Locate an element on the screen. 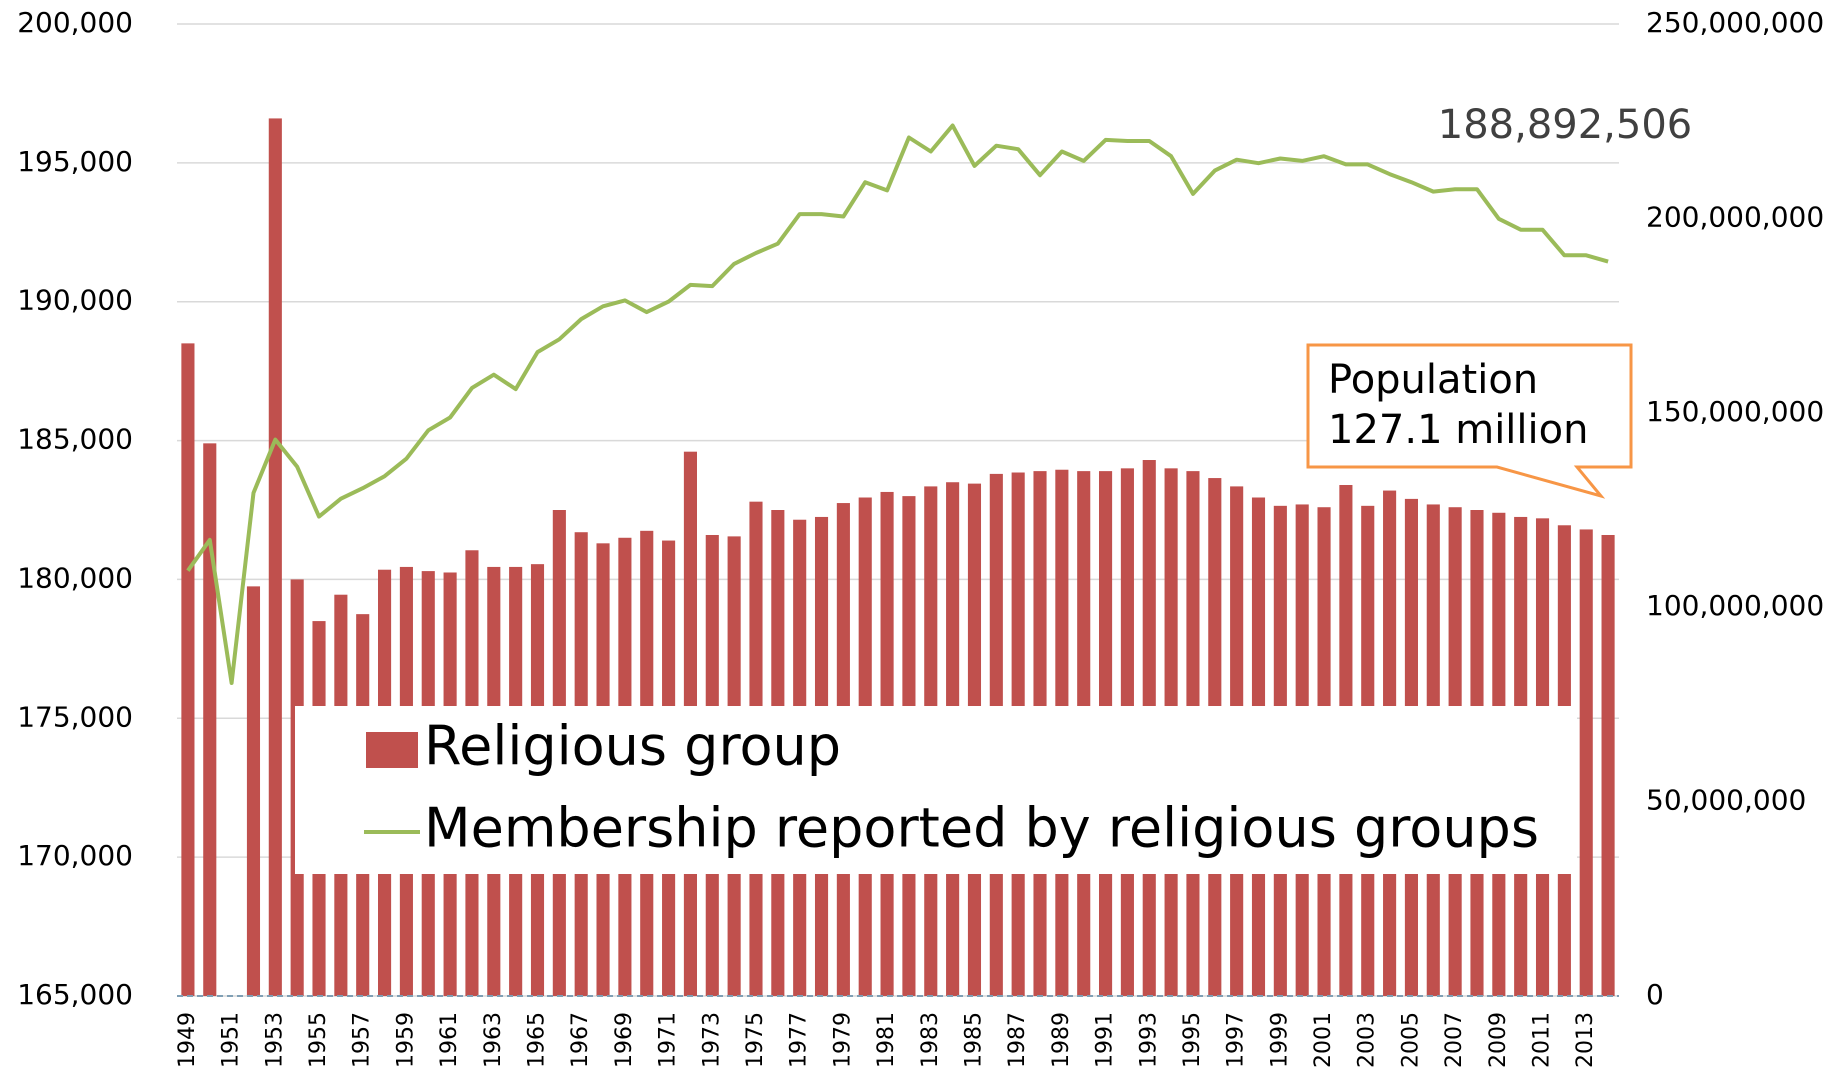  y2-tick-label: 250,000,000 is located at coordinates (1735, 22).